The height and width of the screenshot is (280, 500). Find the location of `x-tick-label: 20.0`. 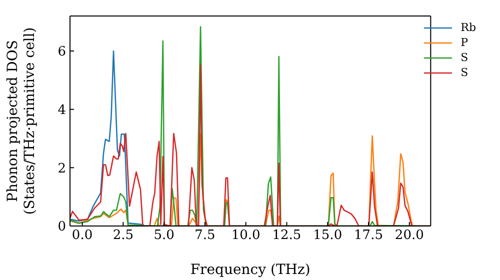

x-tick-label: 20.0 is located at coordinates (409, 236).